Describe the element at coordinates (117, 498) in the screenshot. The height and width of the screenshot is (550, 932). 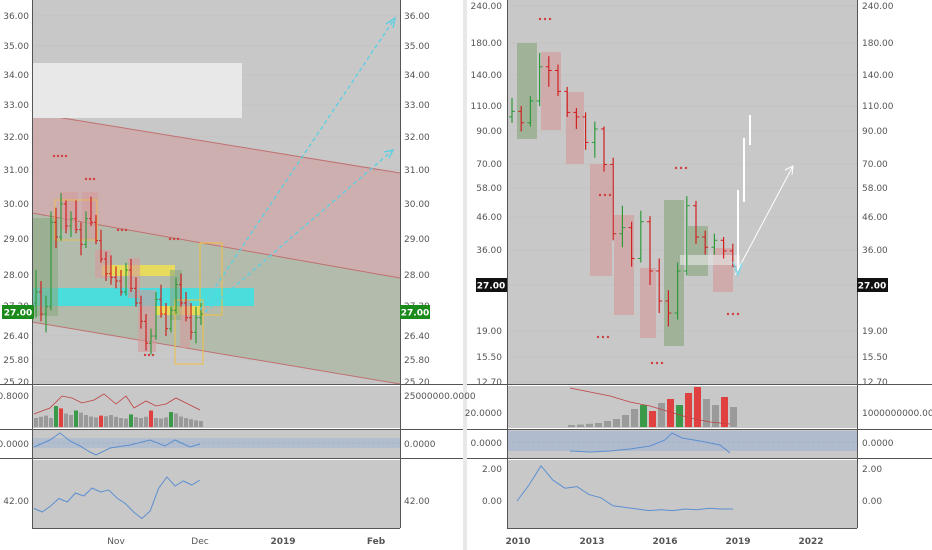
I see `left-indicator-line` at that location.